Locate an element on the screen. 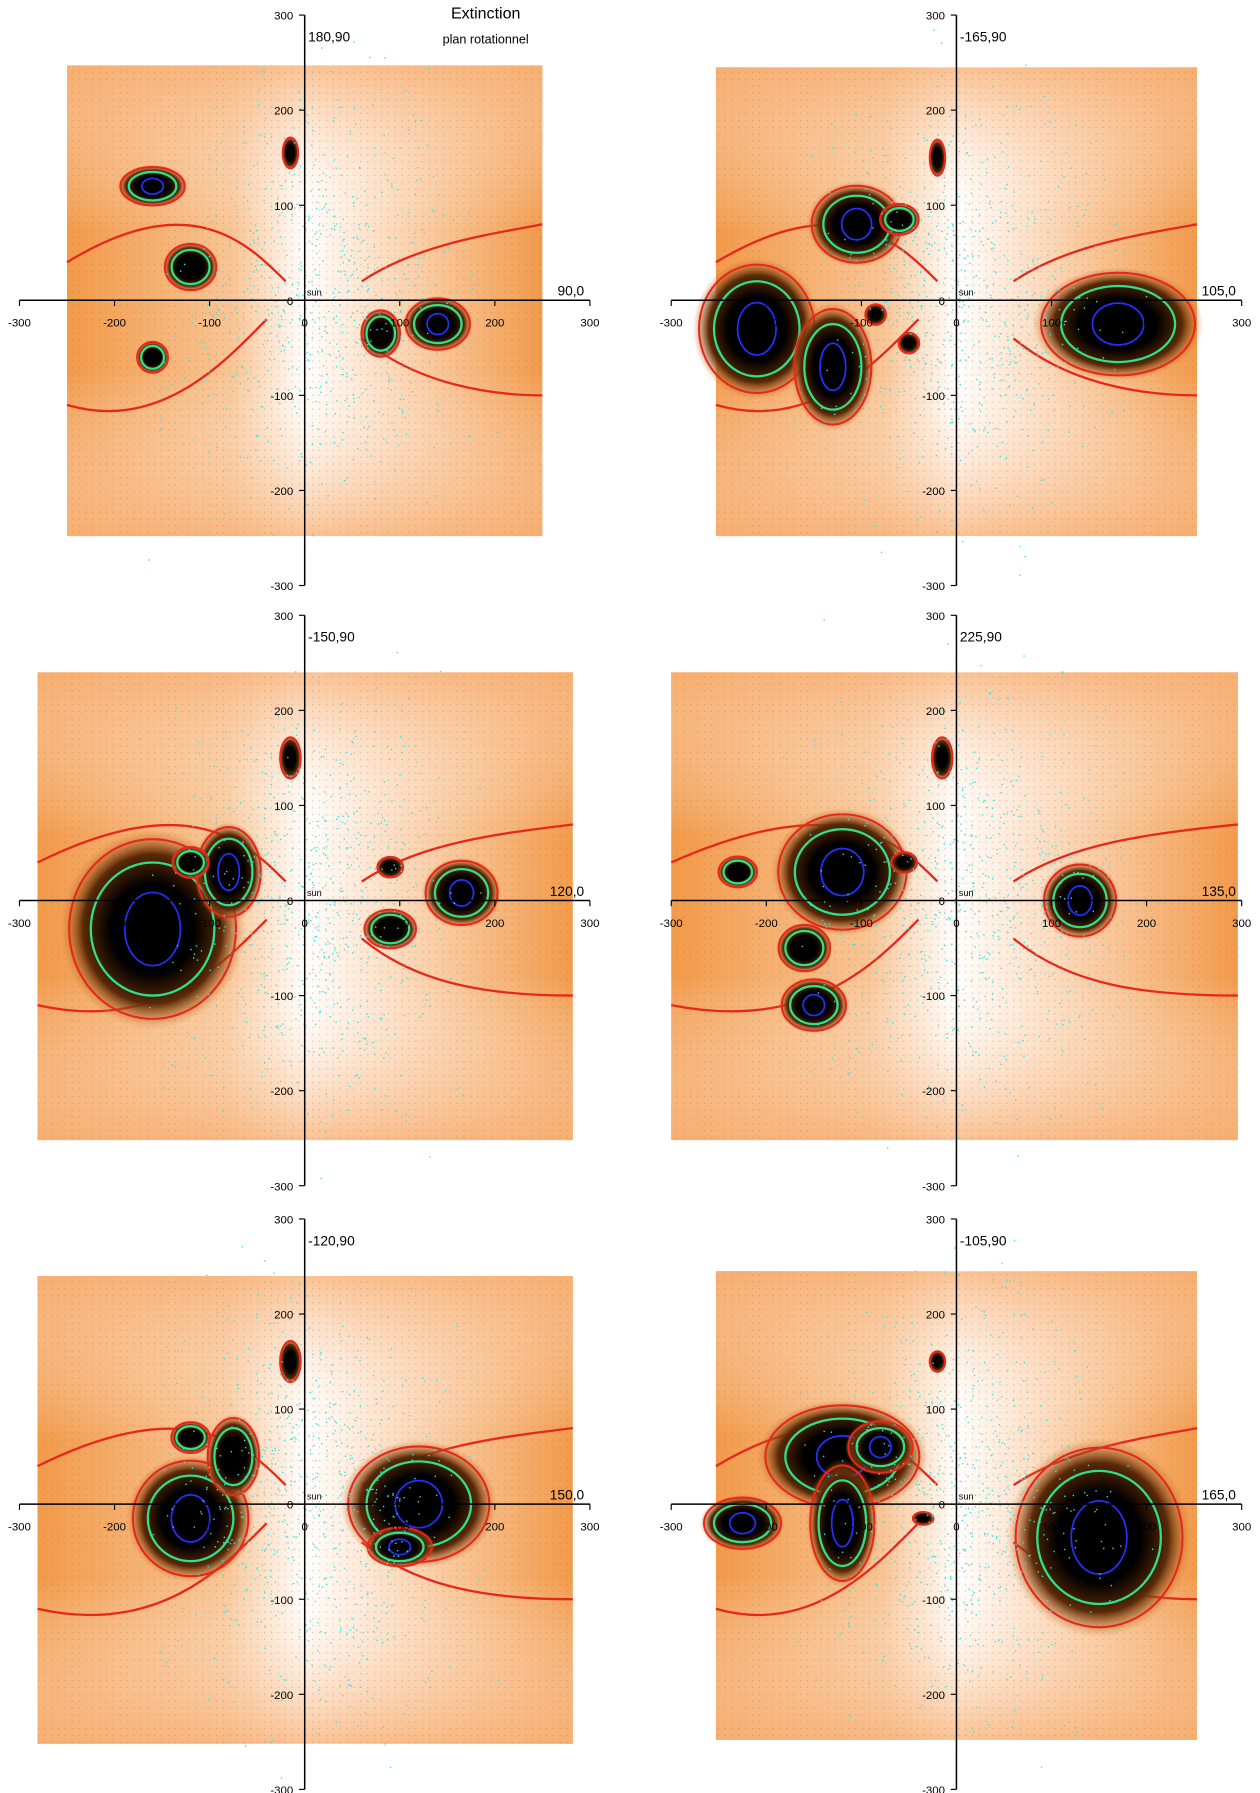  y-tick-label: -100 is located at coordinates (933, 1601).